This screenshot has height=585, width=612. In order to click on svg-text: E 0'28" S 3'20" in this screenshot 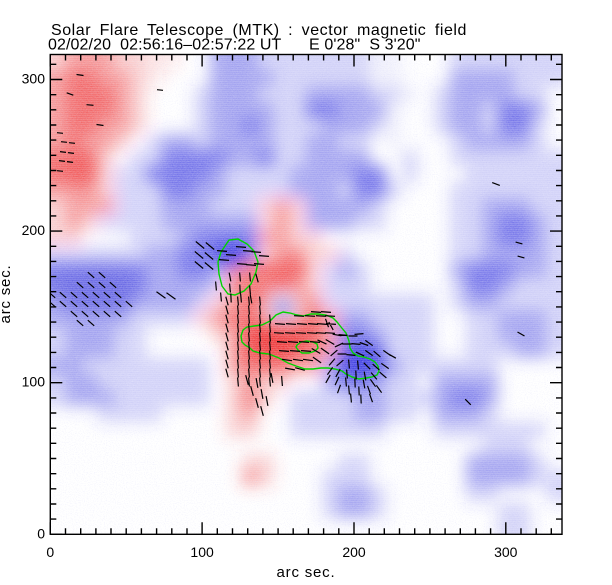, I will do `click(365, 45)`.